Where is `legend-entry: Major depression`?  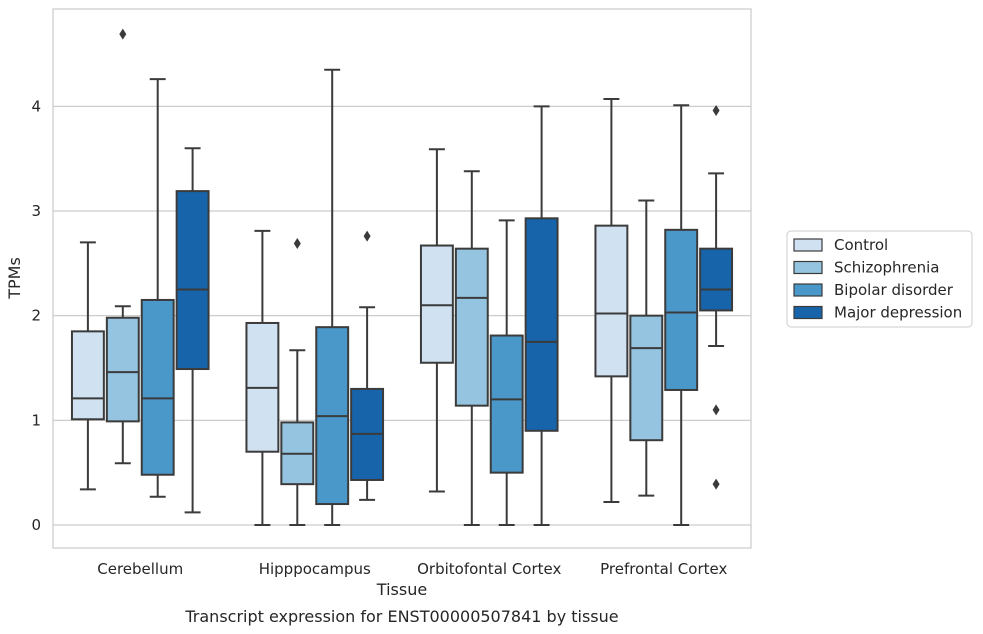 legend-entry: Major depression is located at coordinates (877, 313).